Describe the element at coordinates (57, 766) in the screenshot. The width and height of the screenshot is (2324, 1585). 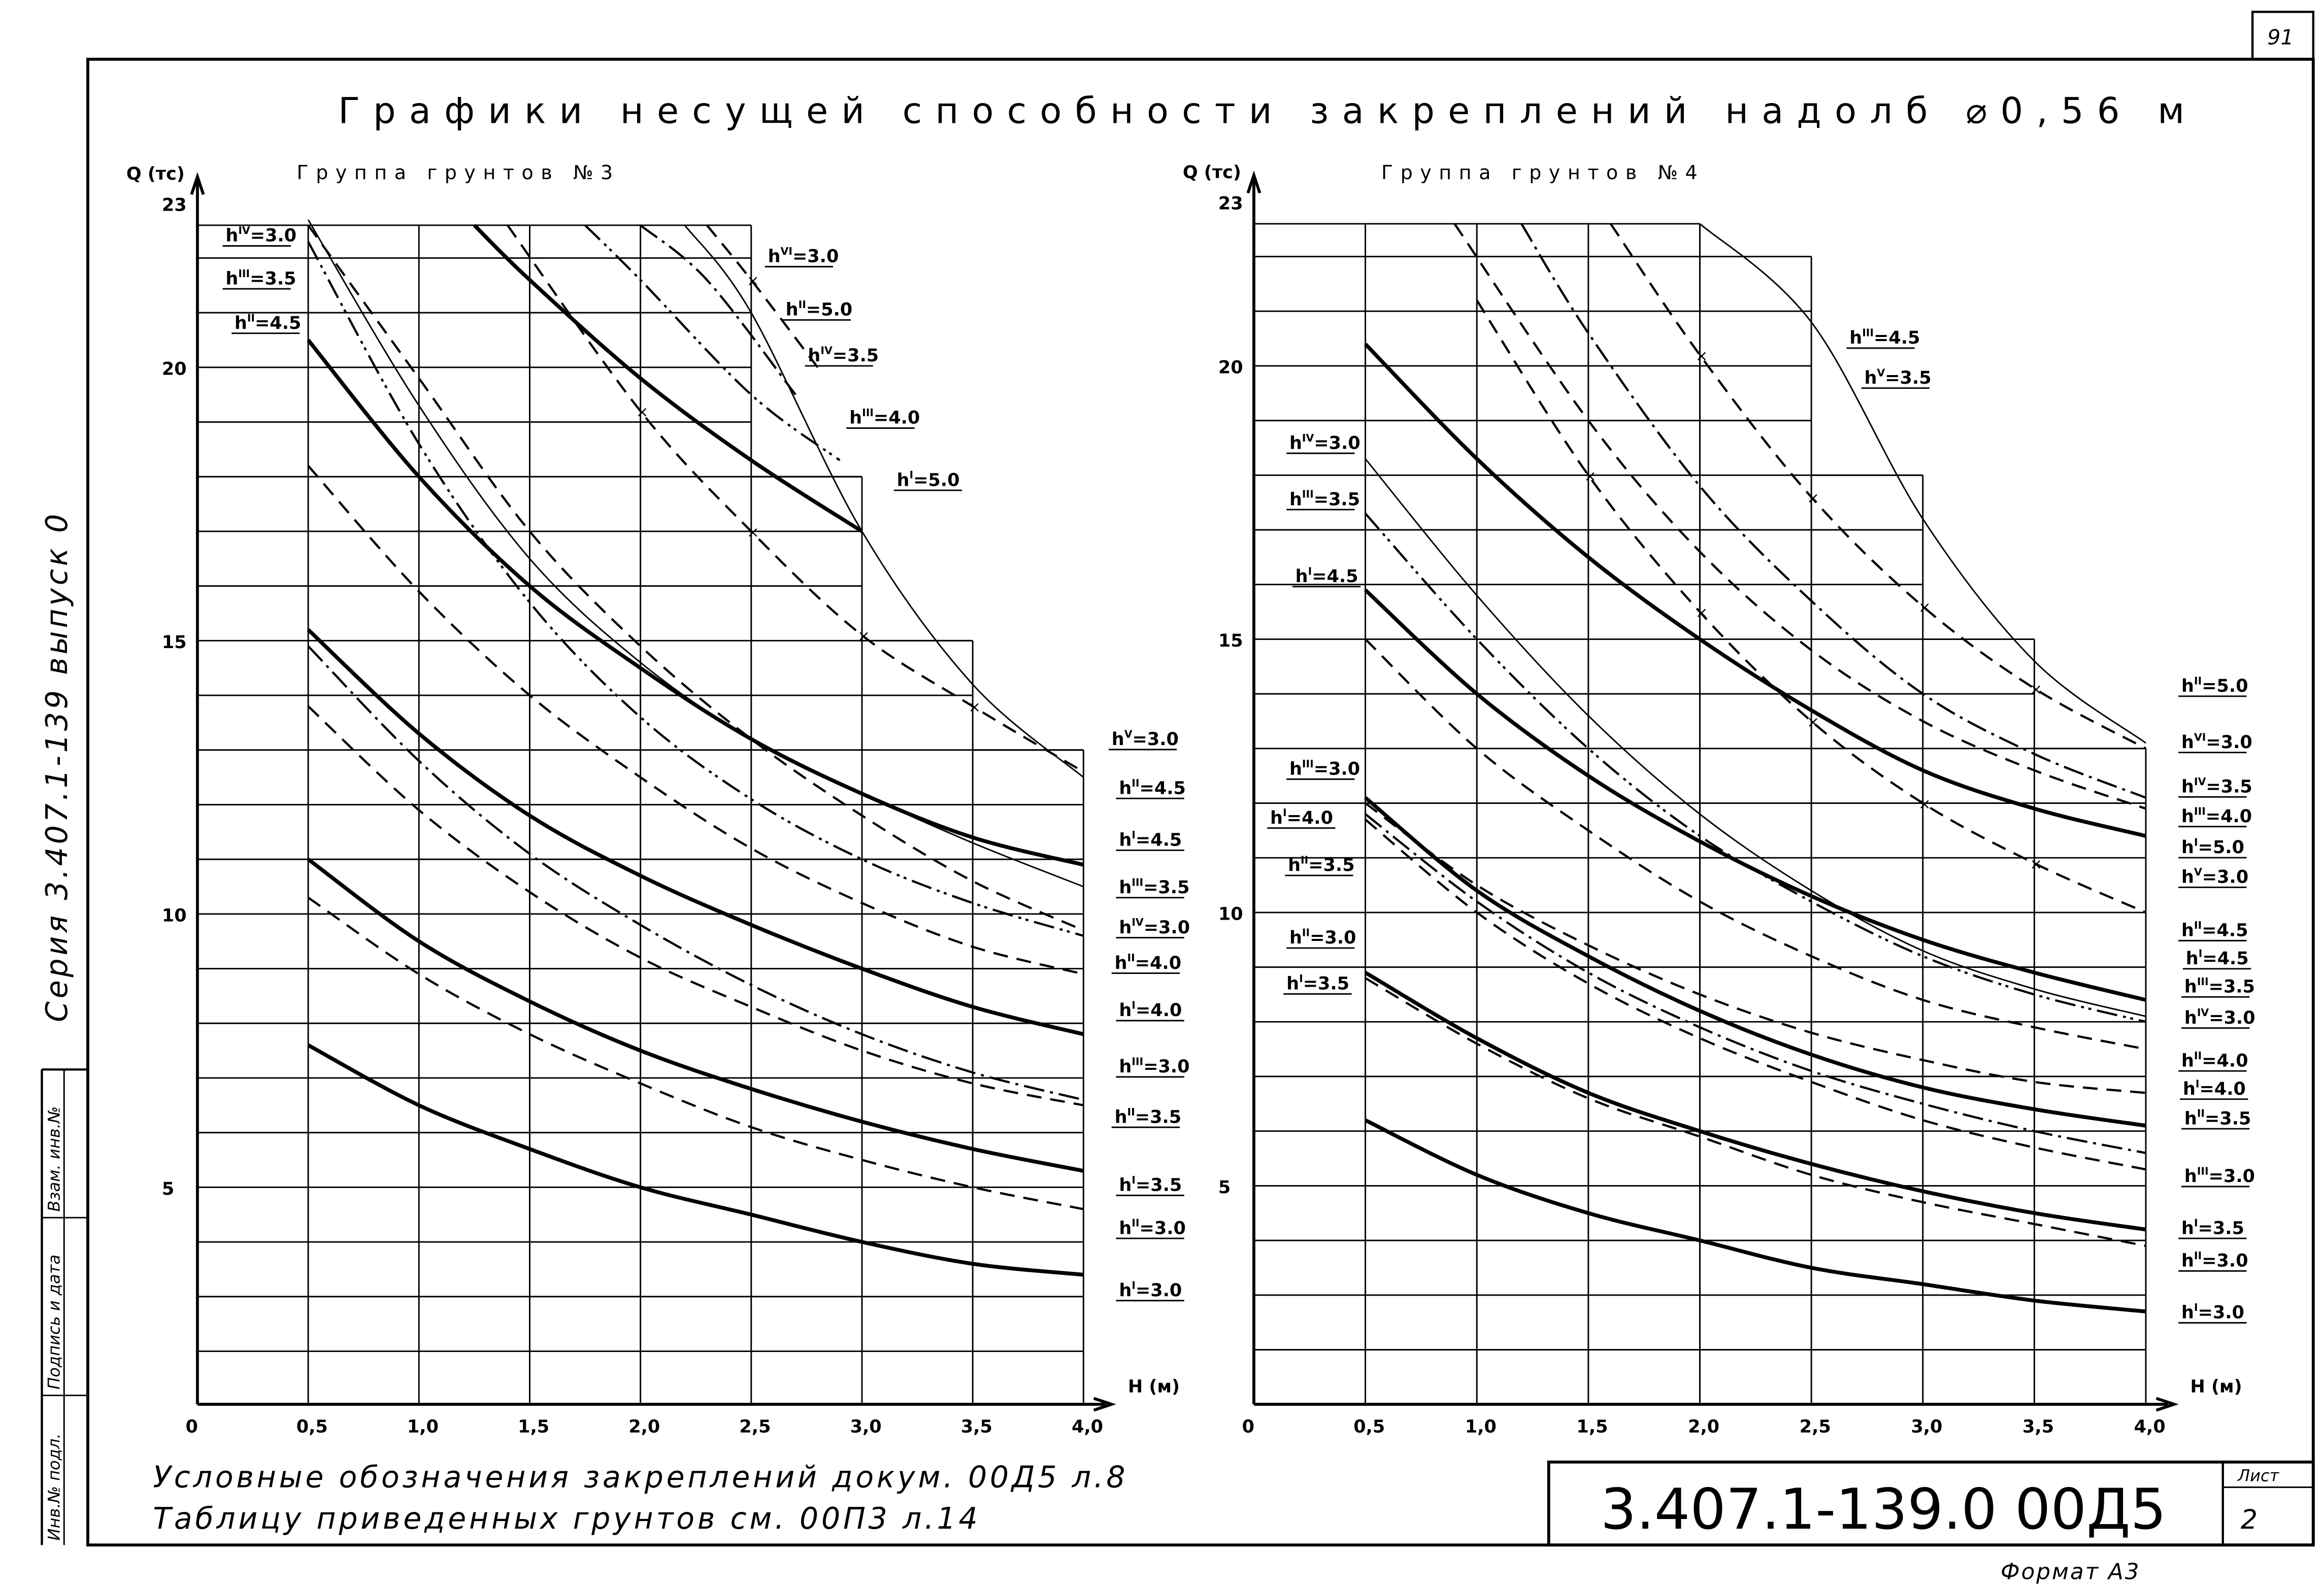
I see `series-note: Серия 3.407.1-139 выпуск 0` at that location.